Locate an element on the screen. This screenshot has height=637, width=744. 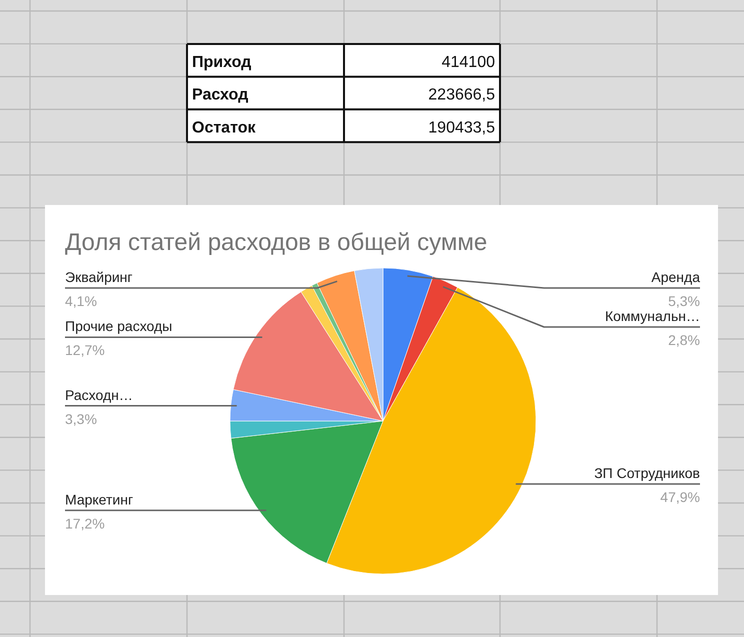
slice-label: Маркетинг is located at coordinates (99, 499).